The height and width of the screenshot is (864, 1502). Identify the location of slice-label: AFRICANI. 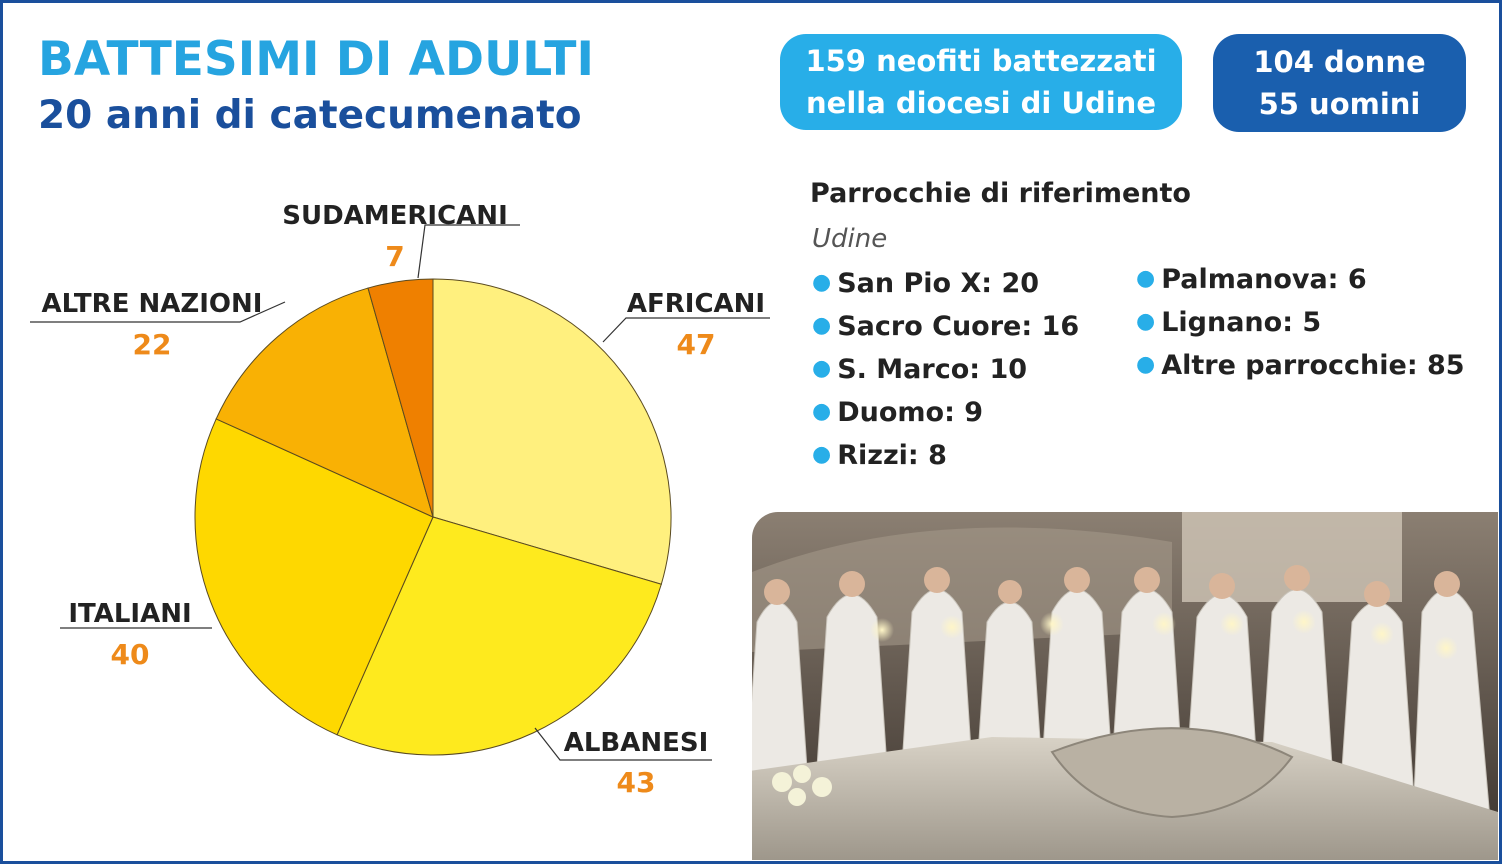
(696, 304).